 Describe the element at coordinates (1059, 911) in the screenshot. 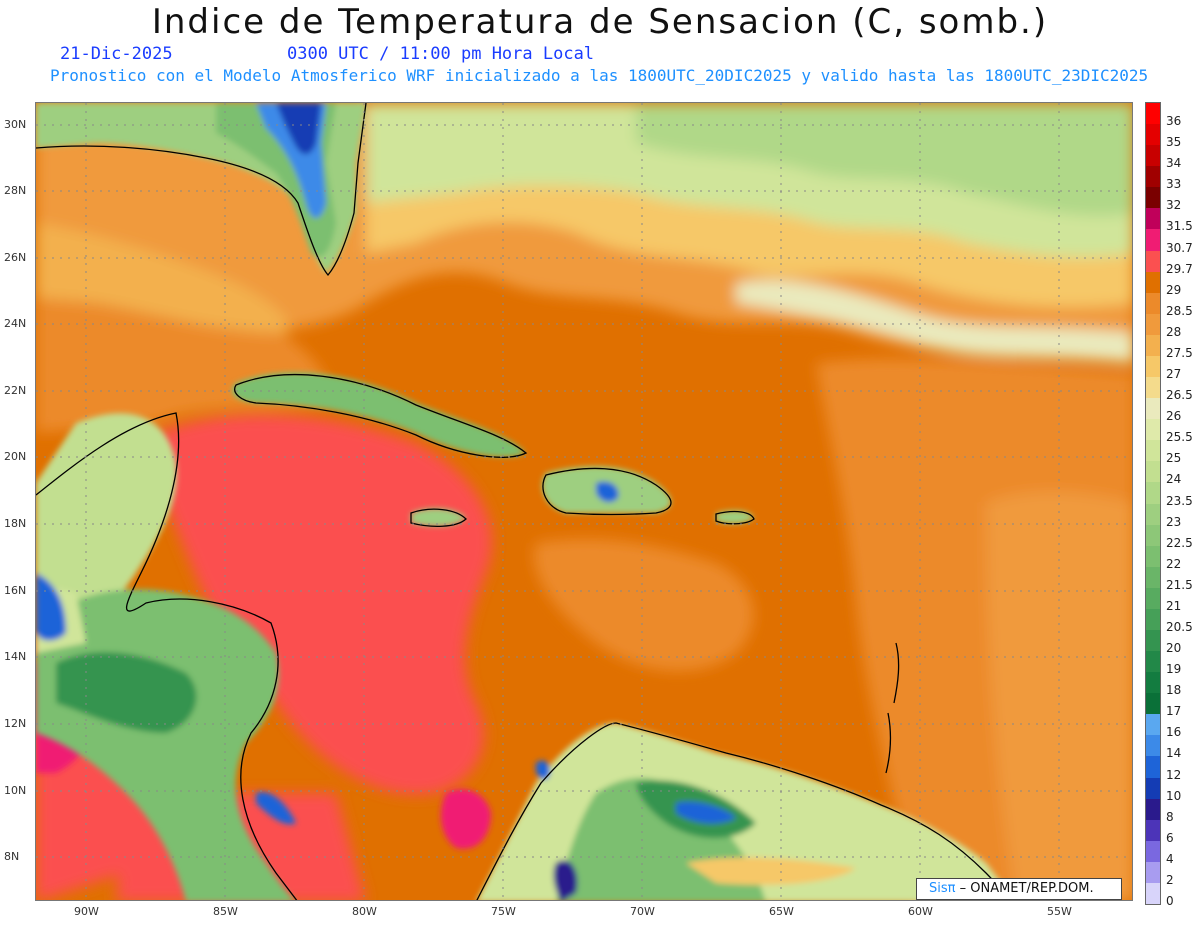

I see `lon-label: 55W` at that location.